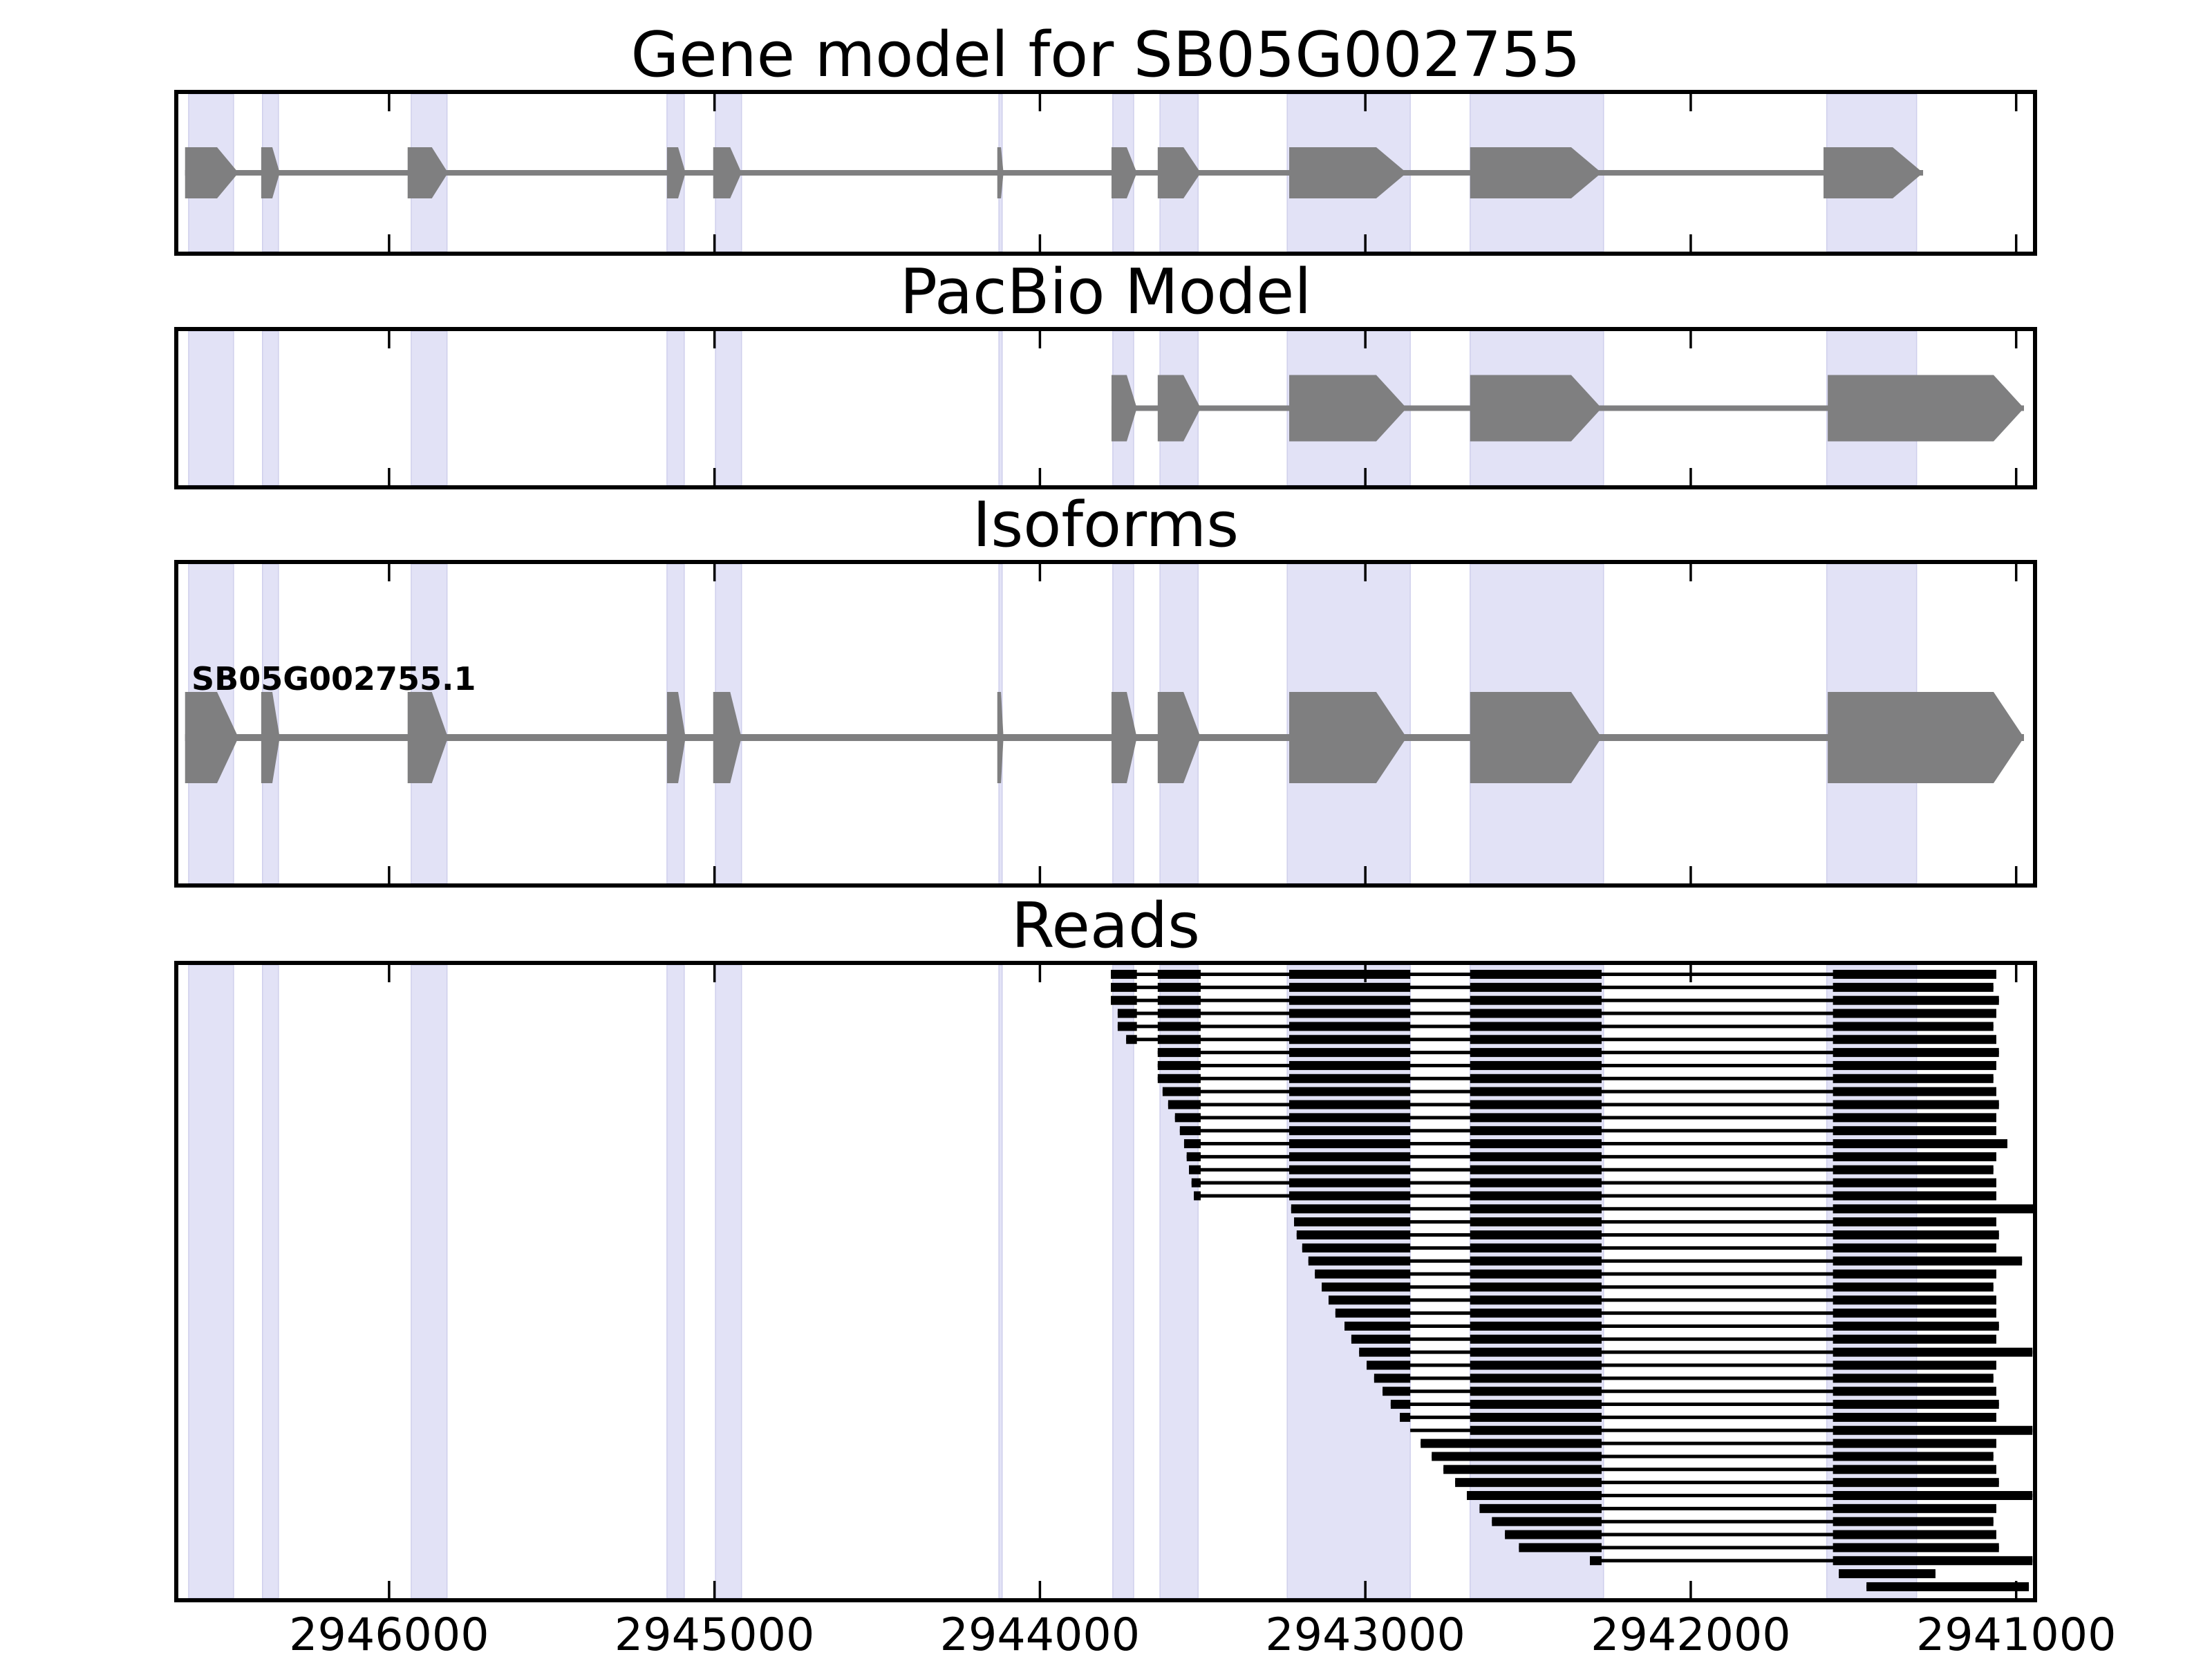  What do you see at coordinates (1106, 292) in the screenshot?
I see `panel-title-pacbio-model: PacBio Model` at bounding box center [1106, 292].